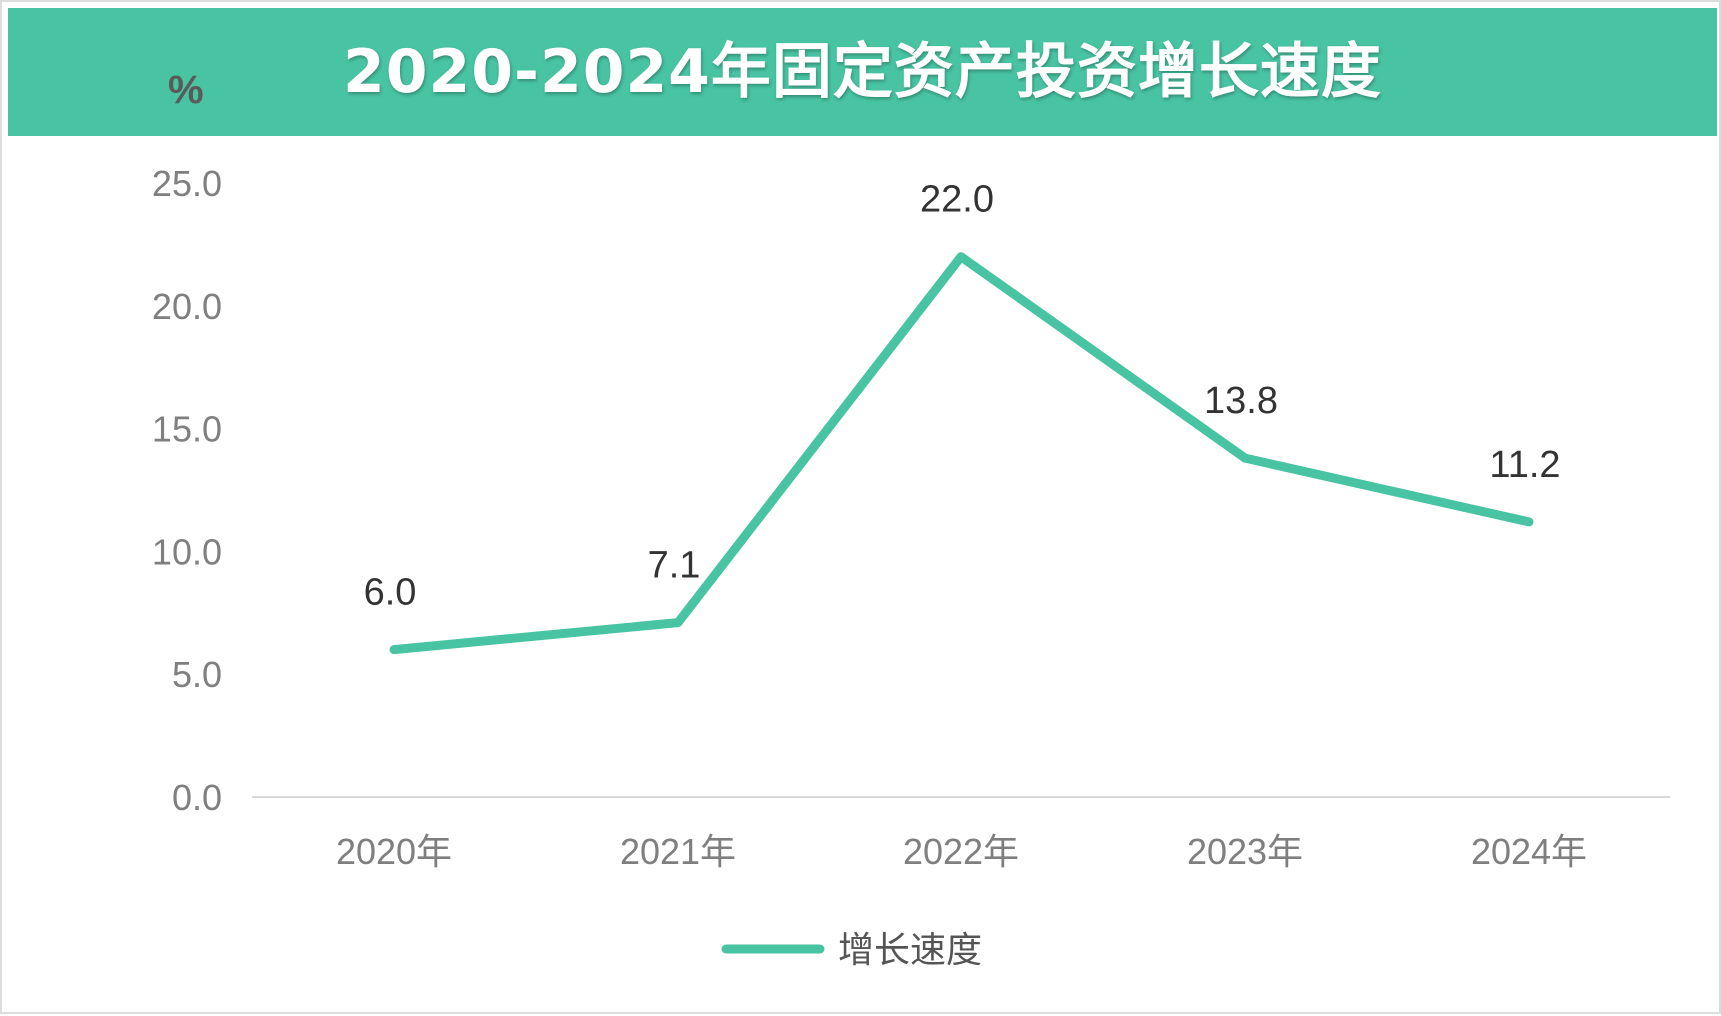 The width and height of the screenshot is (1721, 1016). Describe the element at coordinates (186, 90) in the screenshot. I see `y-unit-label: %` at that location.